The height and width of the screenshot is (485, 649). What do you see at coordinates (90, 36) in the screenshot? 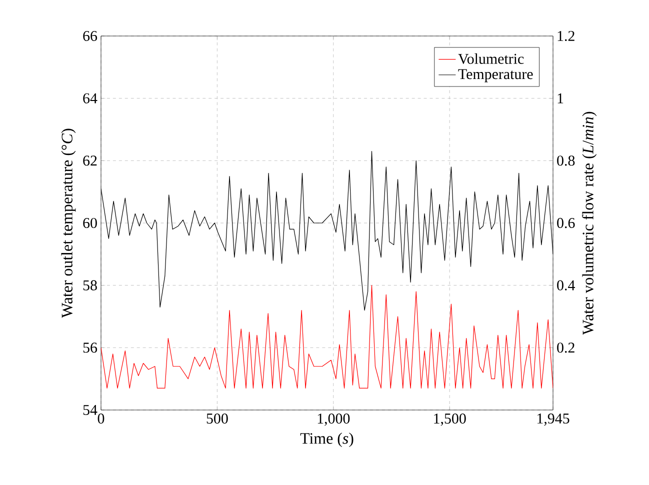
I see `y-tick-label: 66` at bounding box center [90, 36].